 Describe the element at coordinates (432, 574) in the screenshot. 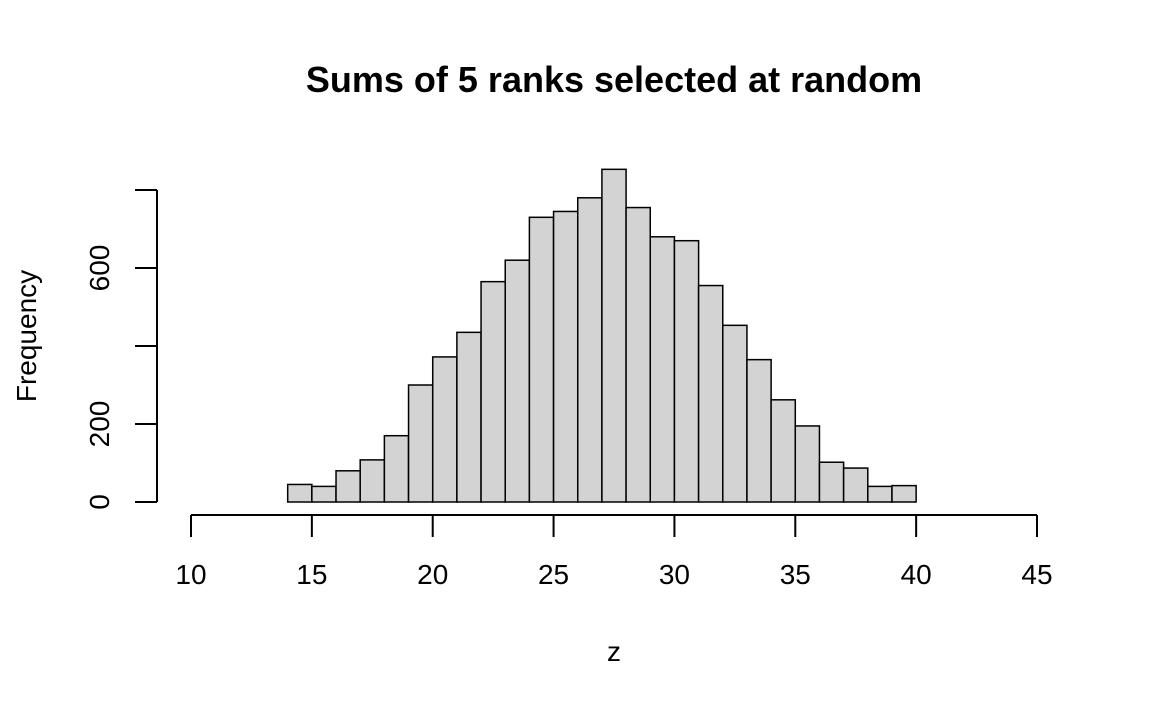

I see `x-tick-label: 20` at that location.